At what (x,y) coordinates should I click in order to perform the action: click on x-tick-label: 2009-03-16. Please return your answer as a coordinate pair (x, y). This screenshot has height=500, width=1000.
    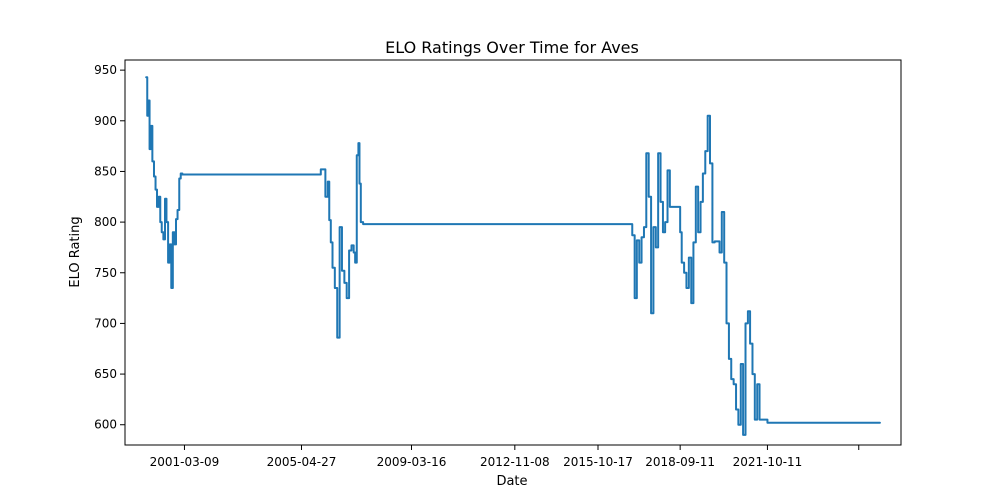
    Looking at the image, I should click on (412, 462).